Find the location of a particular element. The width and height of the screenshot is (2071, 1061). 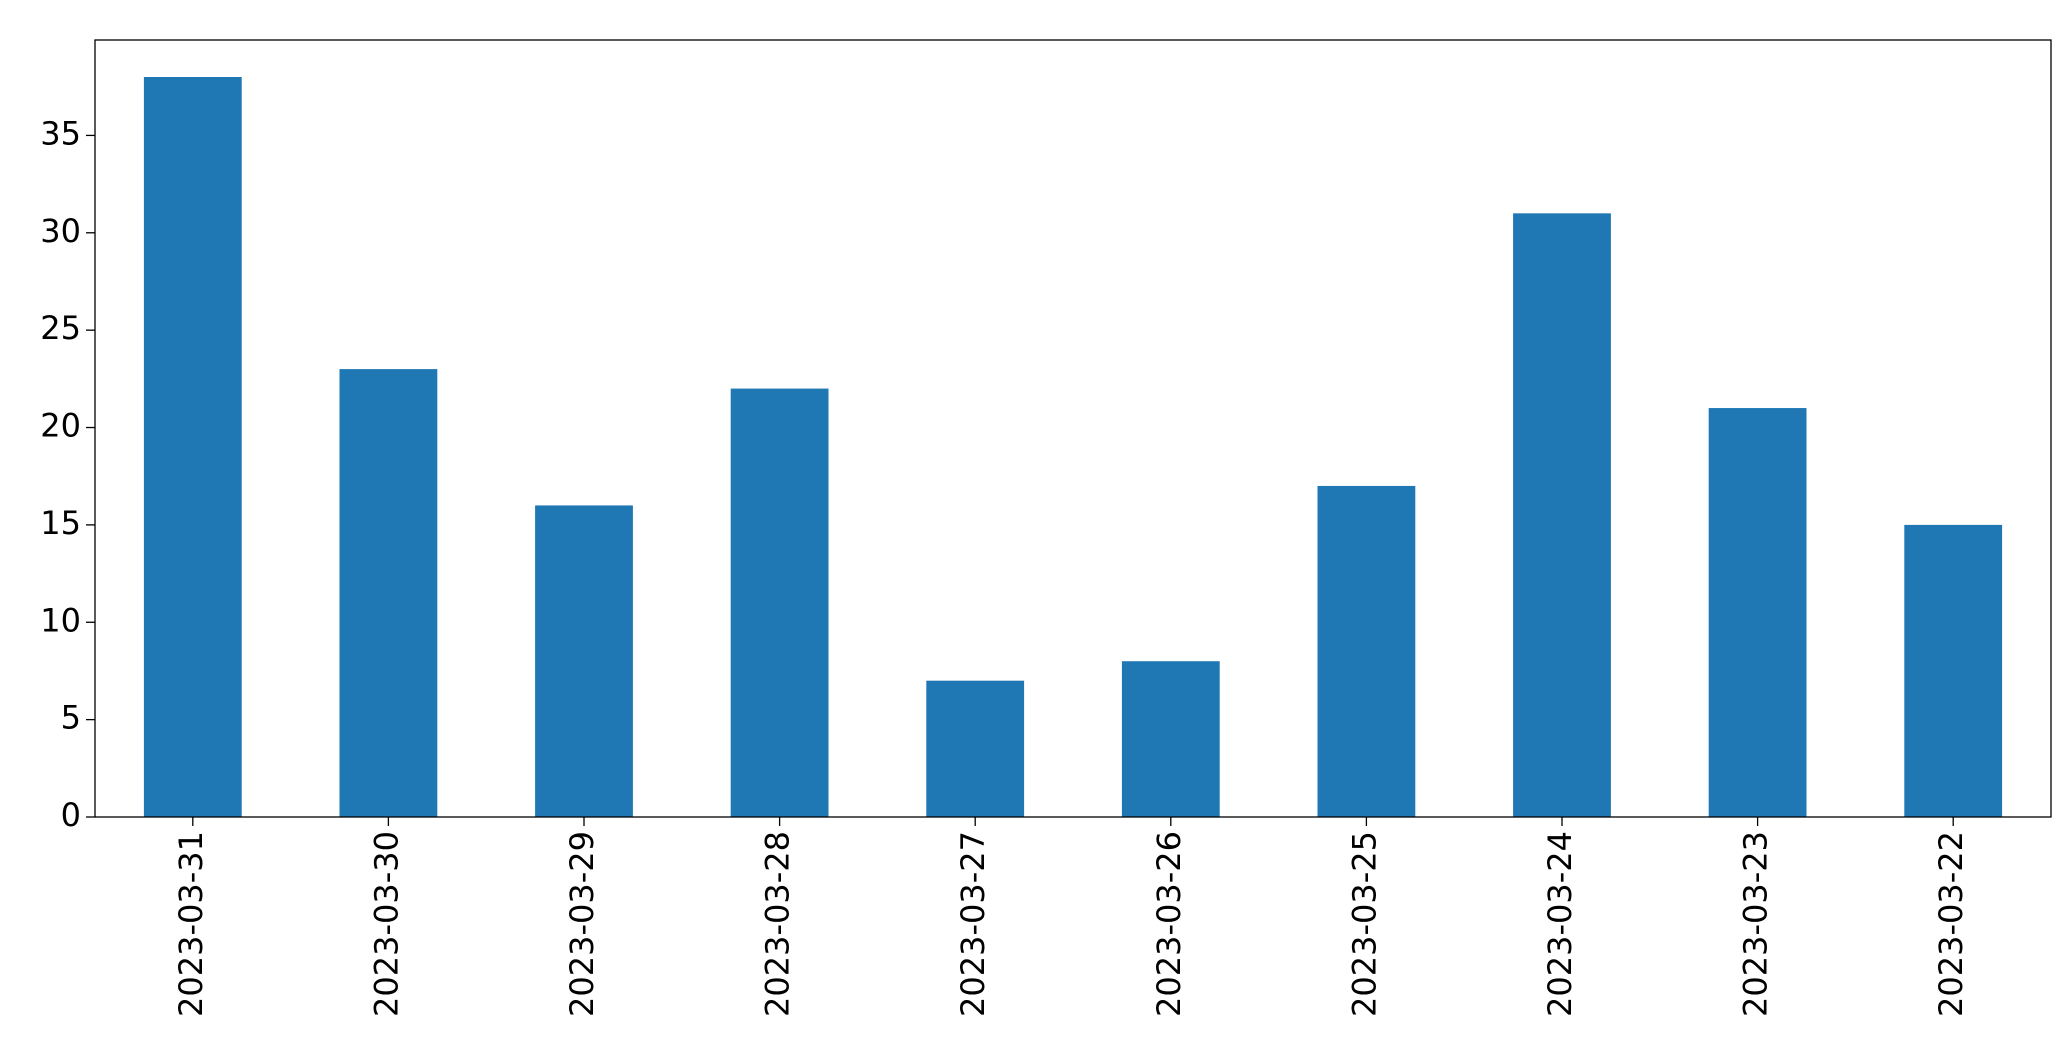

y-tick-label: 20 is located at coordinates (60, 426).